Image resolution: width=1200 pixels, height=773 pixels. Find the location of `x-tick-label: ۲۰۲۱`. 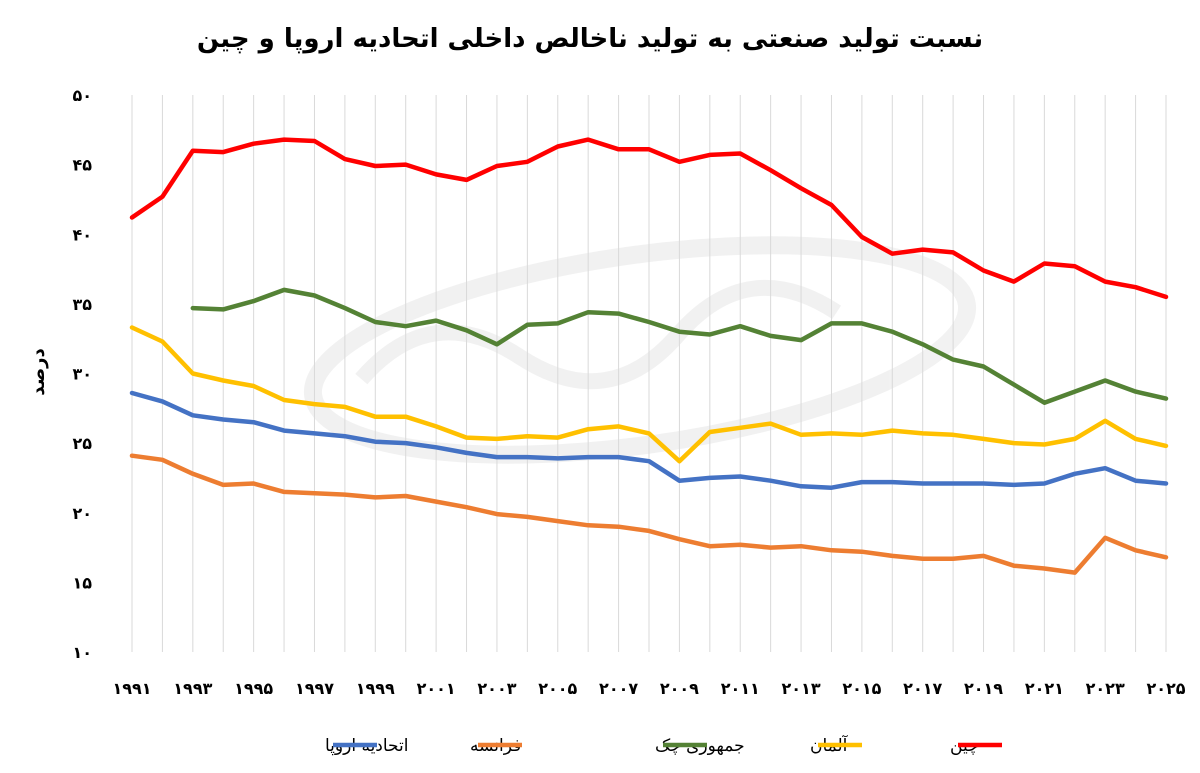

x-tick-label: ۲۰۲۱ is located at coordinates (1044, 688).